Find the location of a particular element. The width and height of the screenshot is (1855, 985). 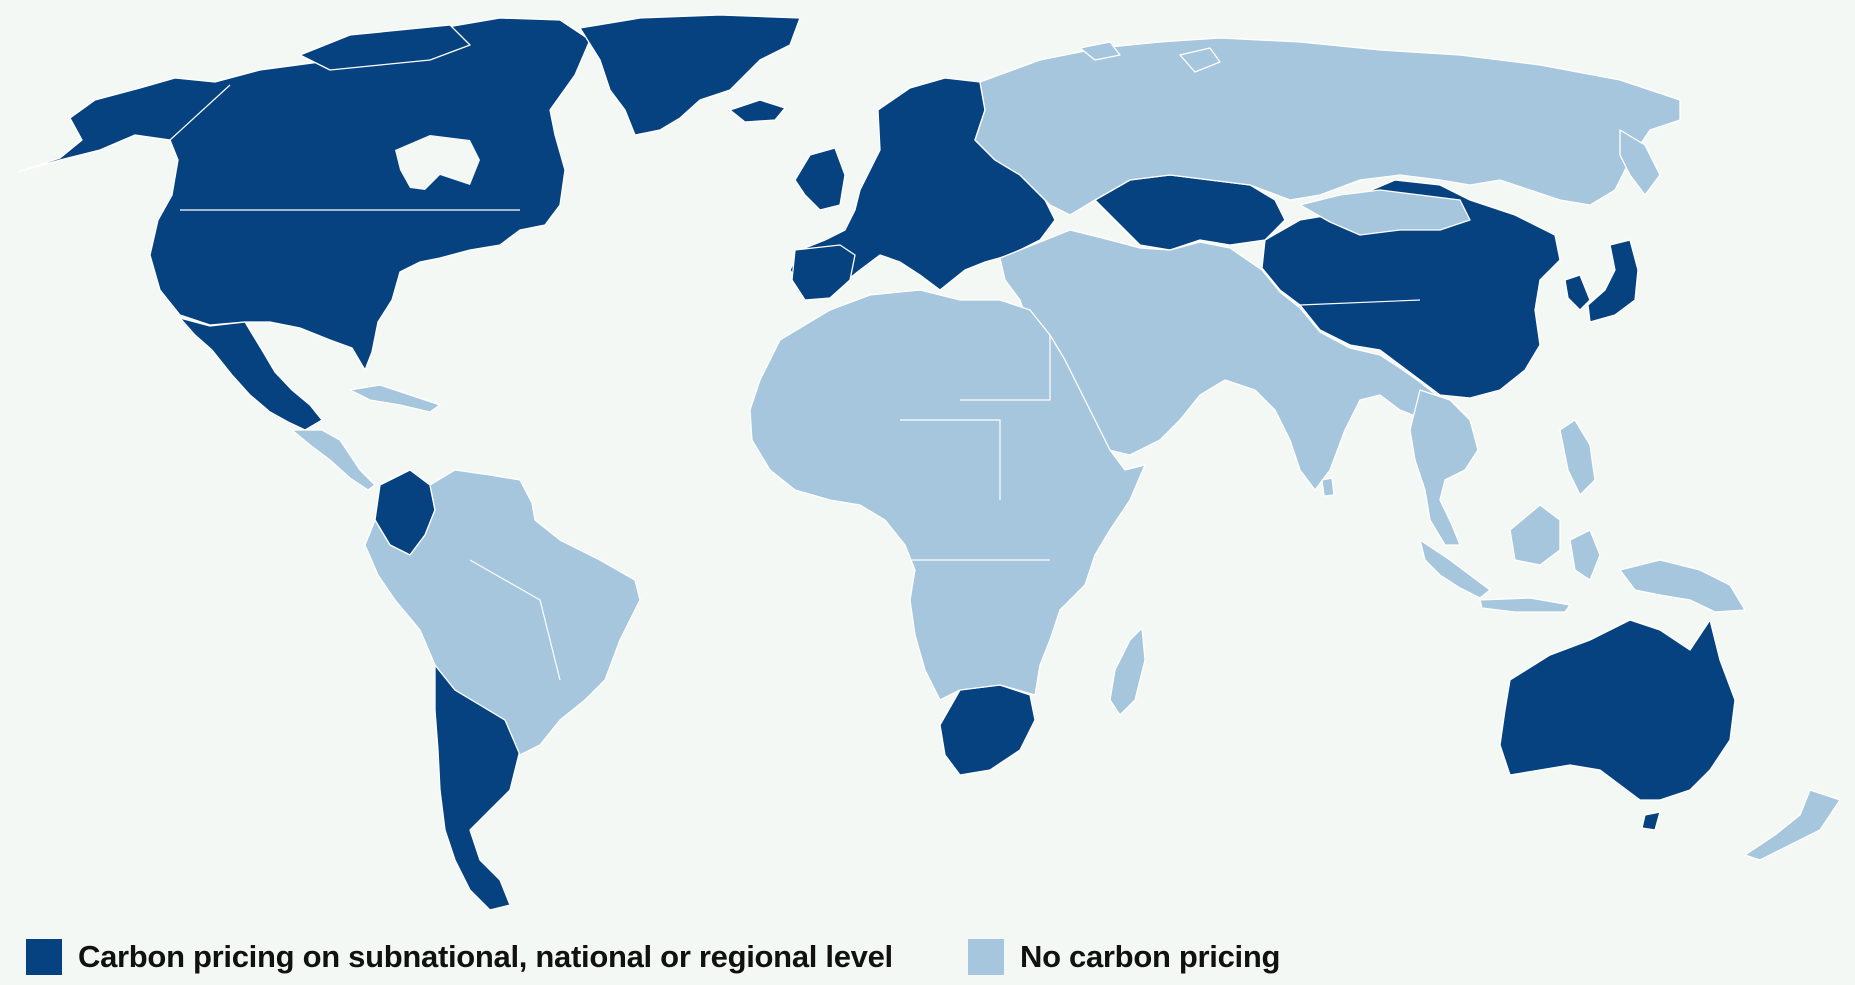

region-borneo is located at coordinates (1535, 535).